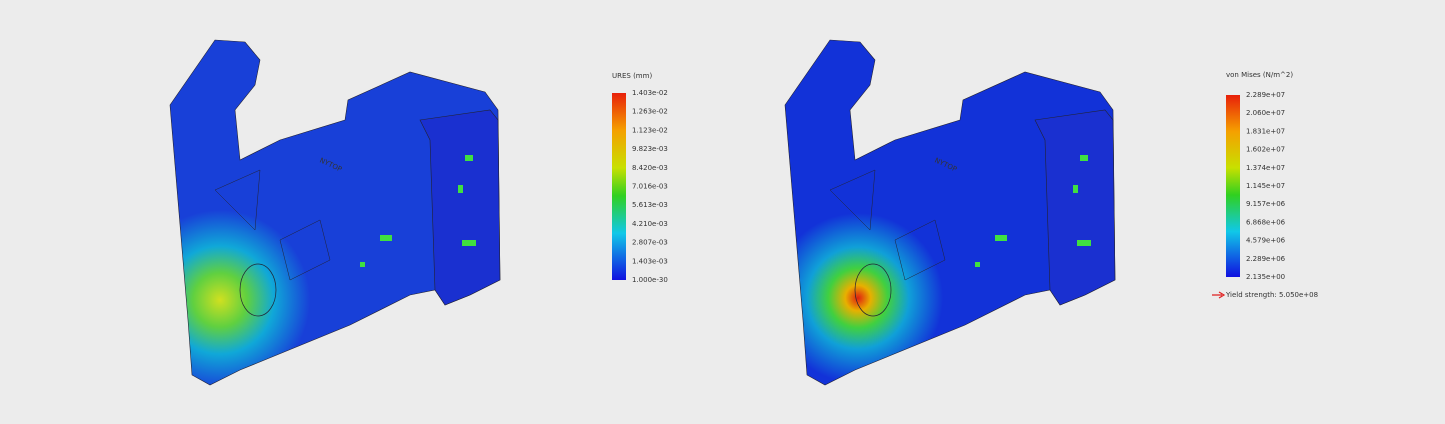 The width and height of the screenshot is (1445, 424). I want to click on legend-label: 1.123e-02, so click(650, 130).